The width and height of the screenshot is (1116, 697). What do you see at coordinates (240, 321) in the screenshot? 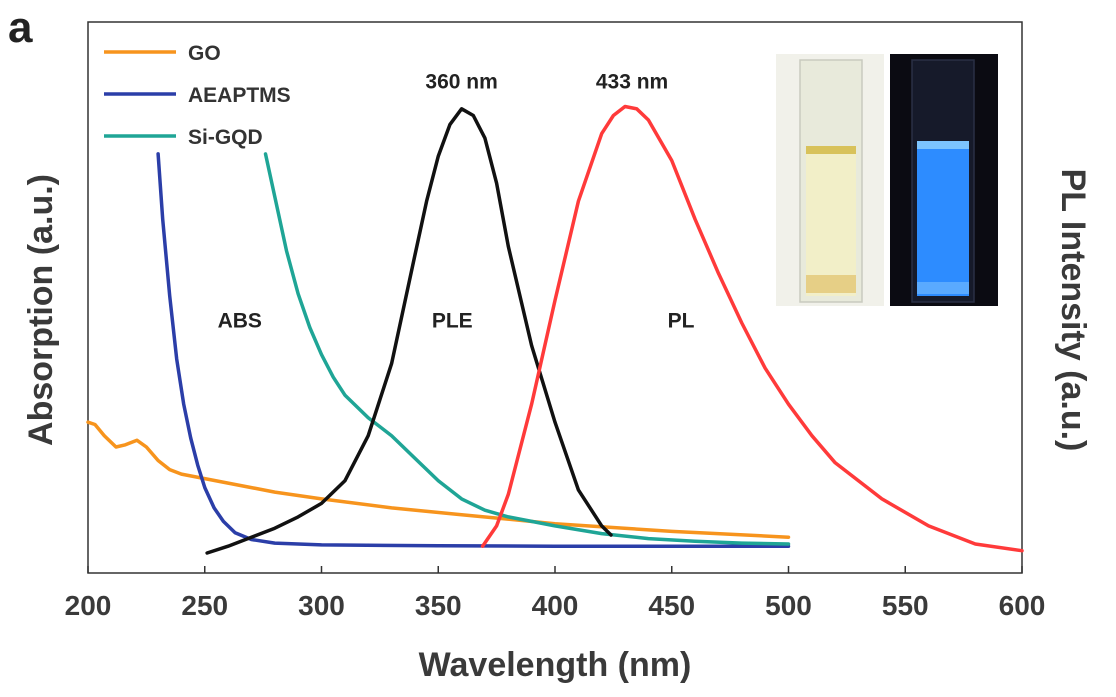
I see `annotation-label: ABS` at bounding box center [240, 321].